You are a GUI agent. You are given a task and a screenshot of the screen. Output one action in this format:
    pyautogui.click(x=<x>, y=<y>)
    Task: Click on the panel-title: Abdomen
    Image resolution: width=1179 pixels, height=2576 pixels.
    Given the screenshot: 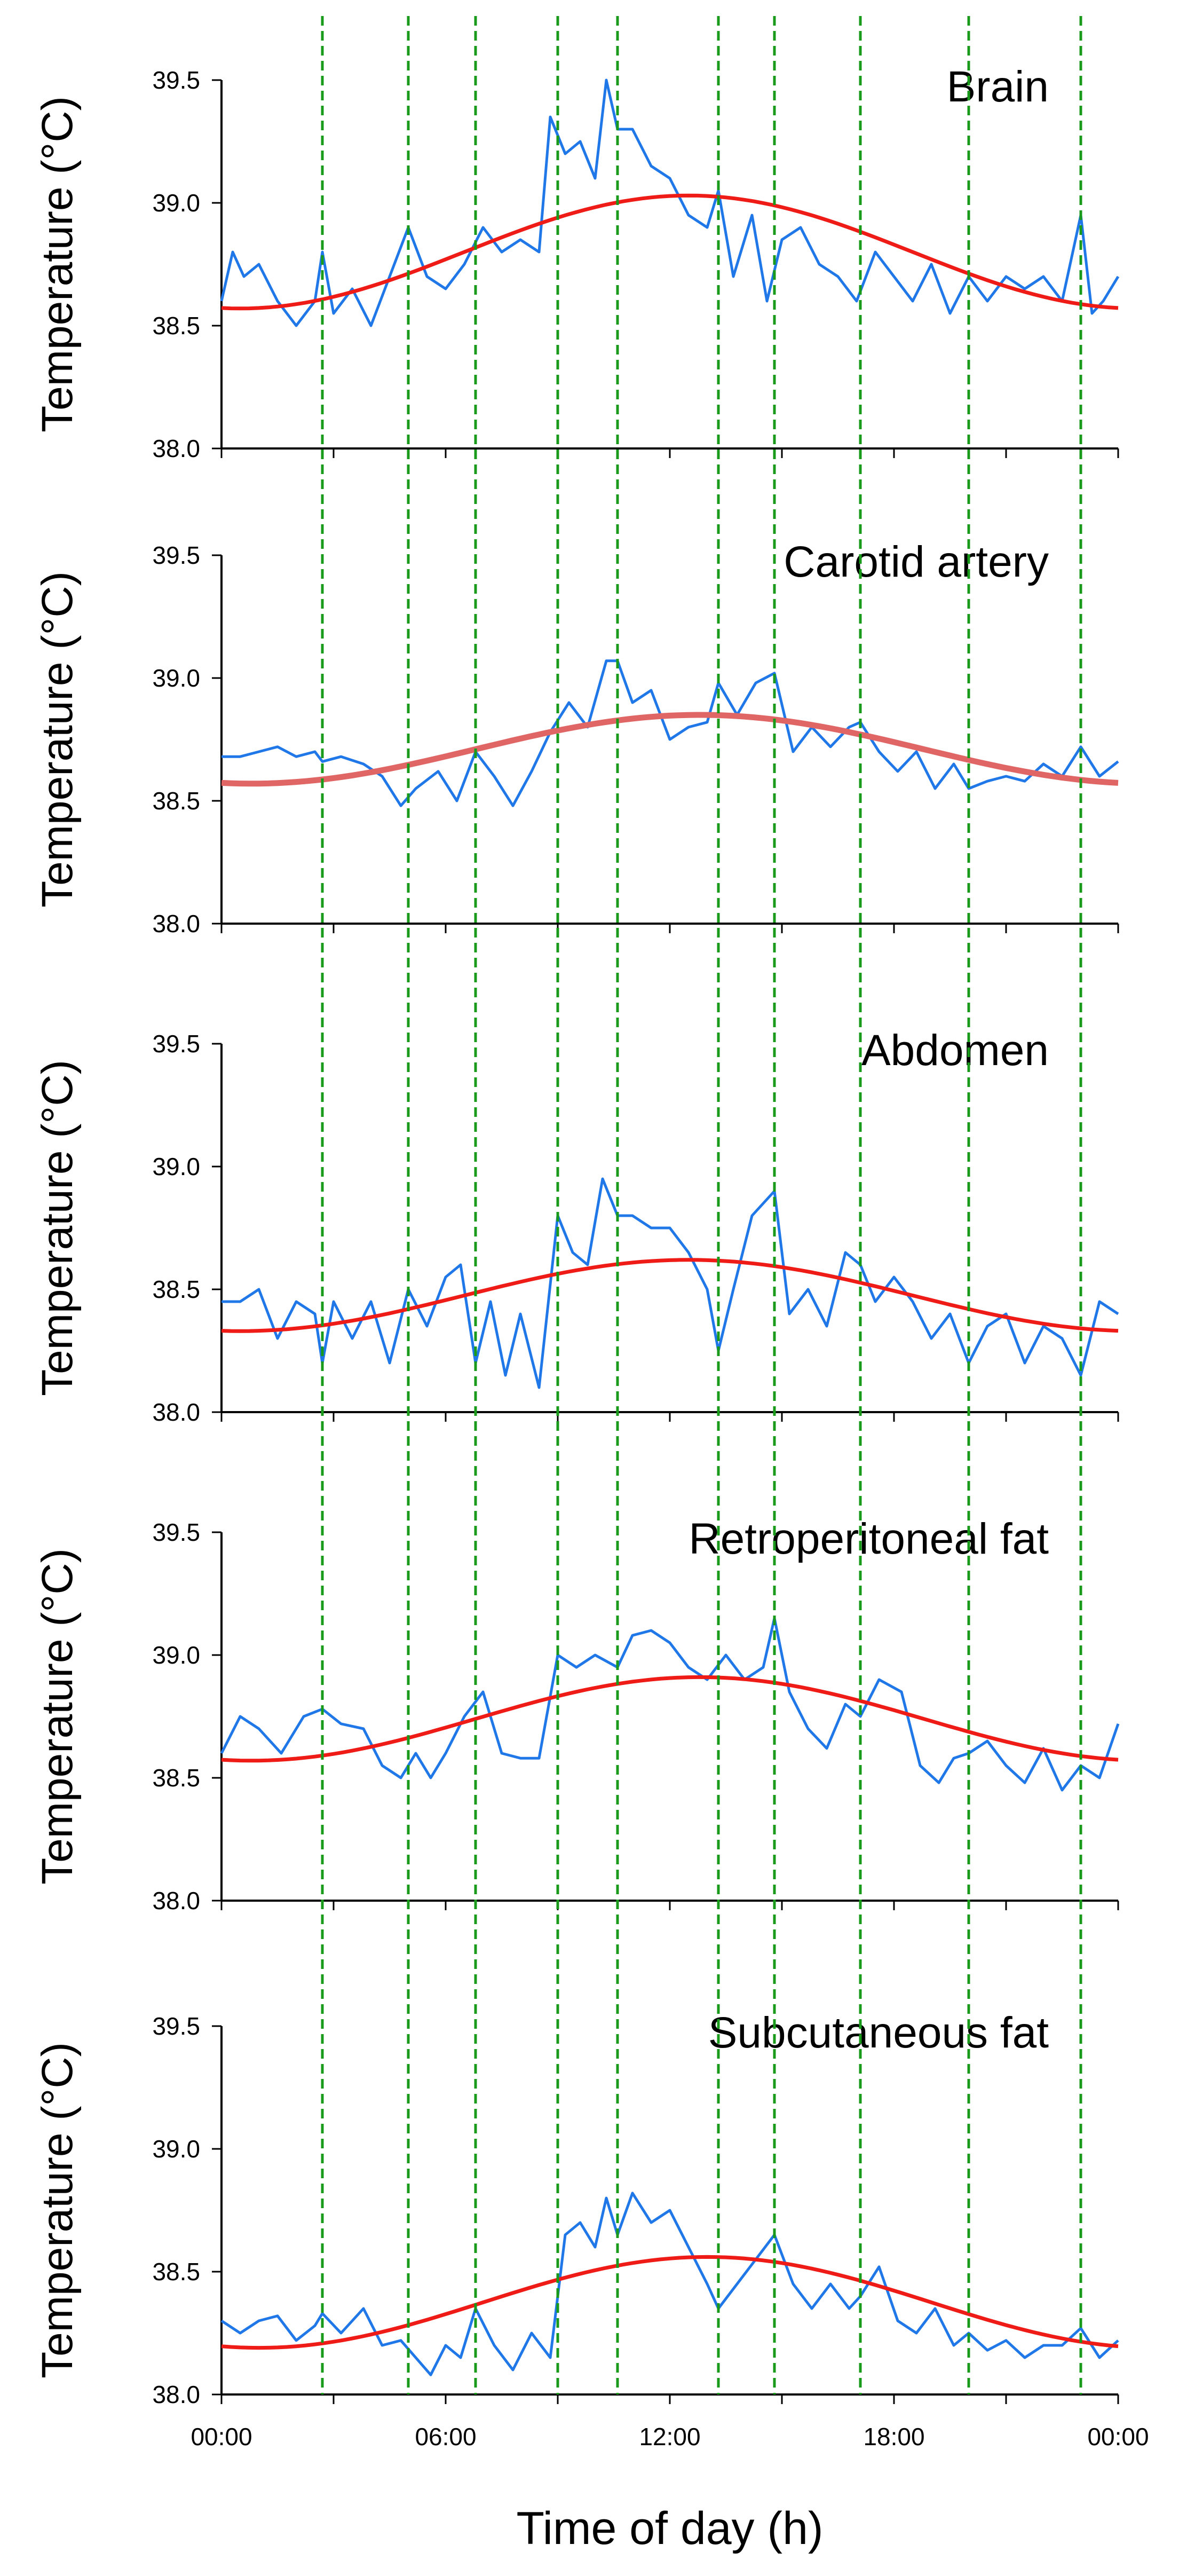 What is the action you would take?
    pyautogui.click(x=955, y=1050)
    